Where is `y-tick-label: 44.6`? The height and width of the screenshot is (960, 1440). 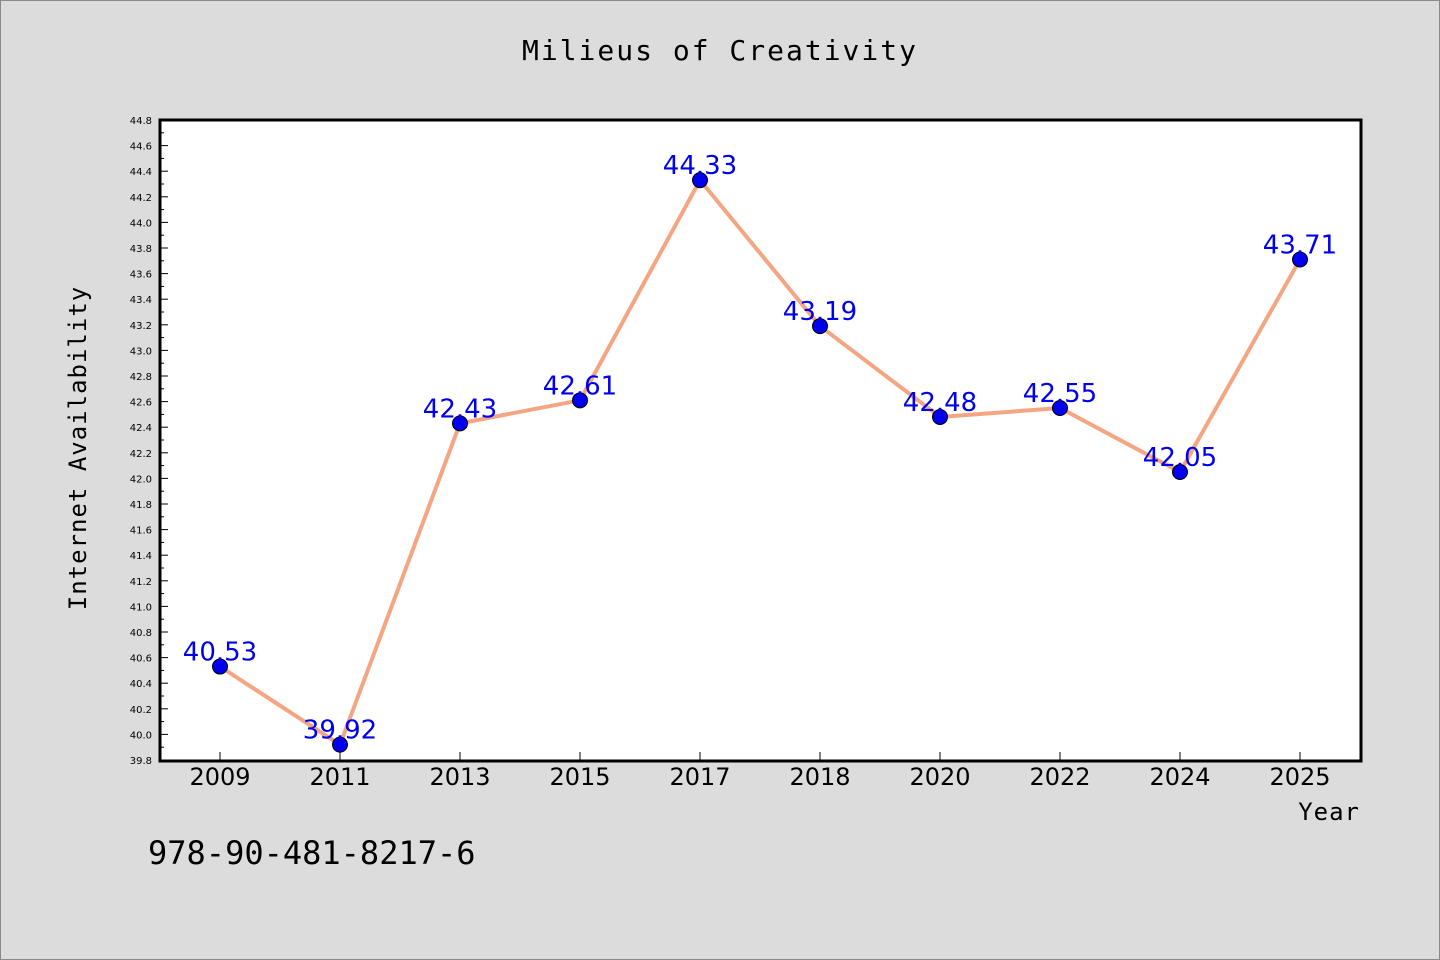
y-tick-label: 44.6 is located at coordinates (141, 147).